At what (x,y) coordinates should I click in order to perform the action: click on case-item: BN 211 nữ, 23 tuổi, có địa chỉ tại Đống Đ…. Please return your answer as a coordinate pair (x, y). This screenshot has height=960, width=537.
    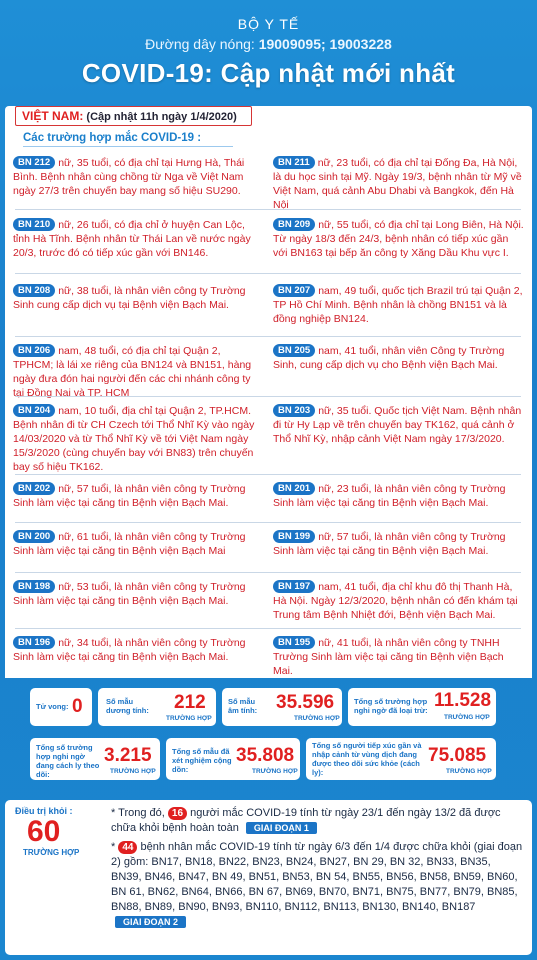
    Looking at the image, I should click on (399, 184).